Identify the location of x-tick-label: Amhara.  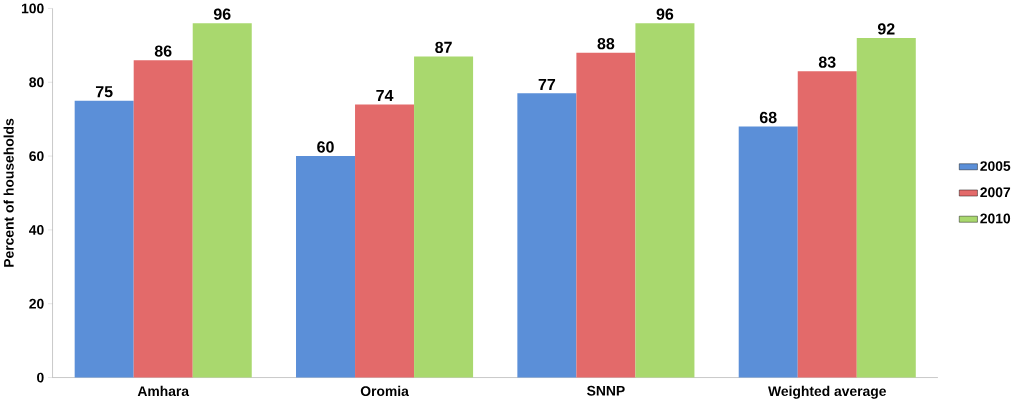
(163, 390).